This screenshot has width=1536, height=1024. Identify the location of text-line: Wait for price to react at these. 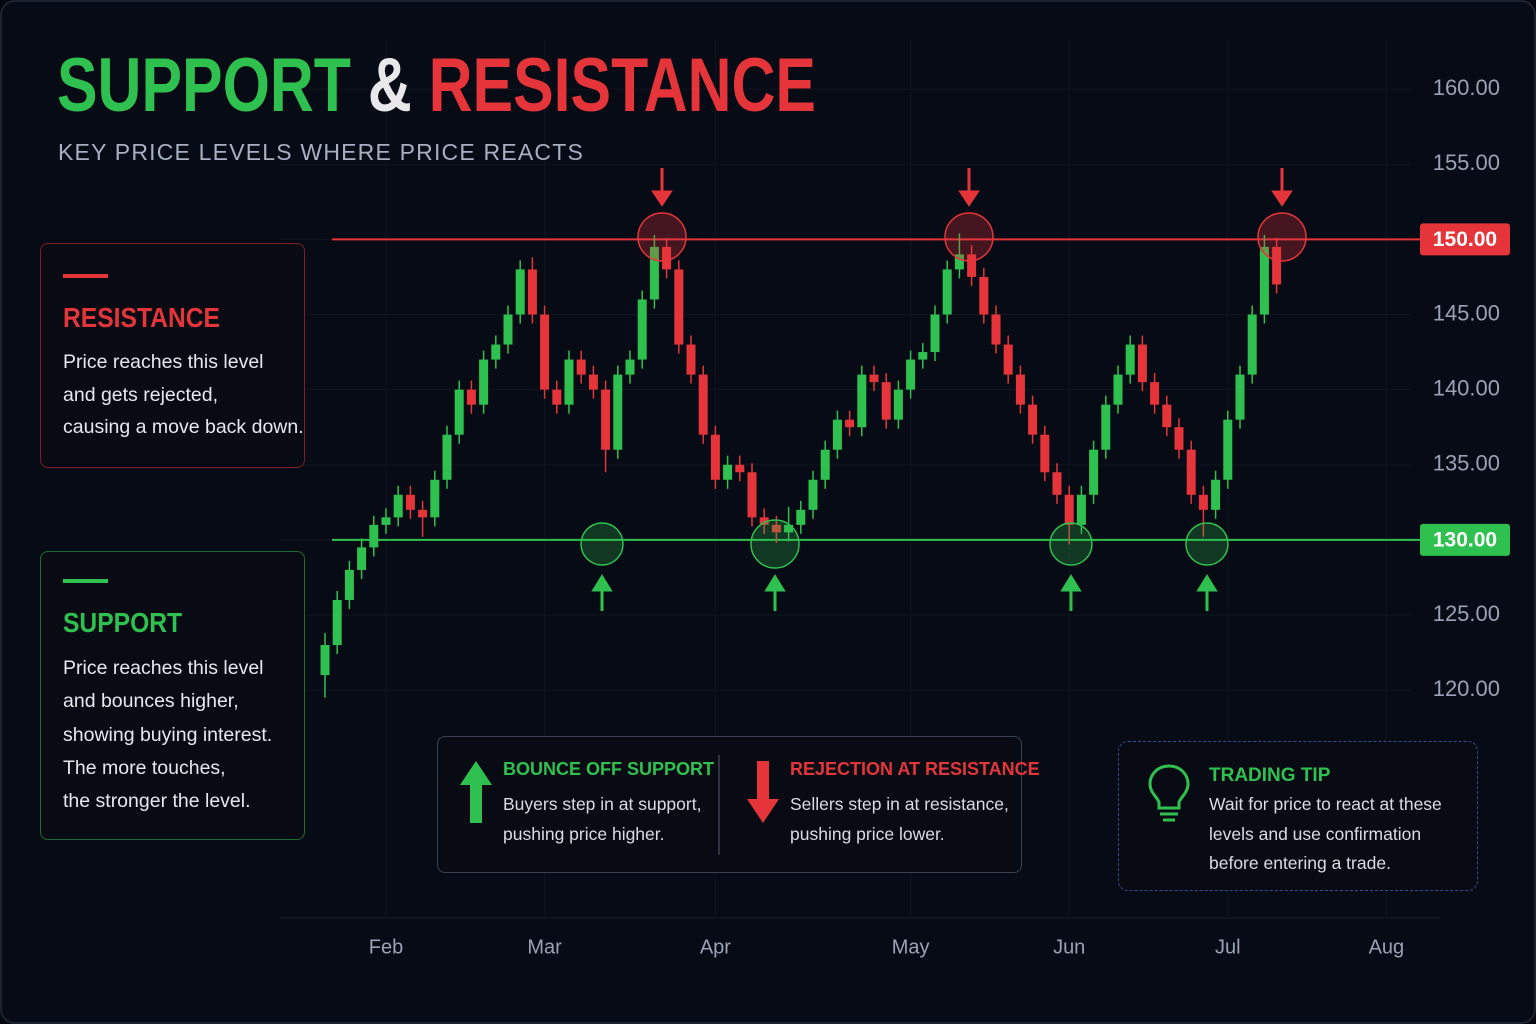
(1325, 804).